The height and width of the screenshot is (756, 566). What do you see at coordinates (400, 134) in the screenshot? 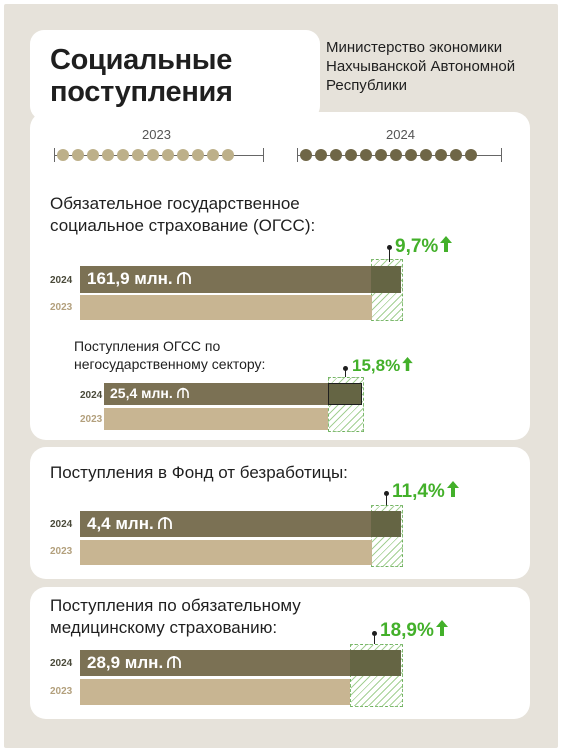
I see `year-label-2024: 2024` at bounding box center [400, 134].